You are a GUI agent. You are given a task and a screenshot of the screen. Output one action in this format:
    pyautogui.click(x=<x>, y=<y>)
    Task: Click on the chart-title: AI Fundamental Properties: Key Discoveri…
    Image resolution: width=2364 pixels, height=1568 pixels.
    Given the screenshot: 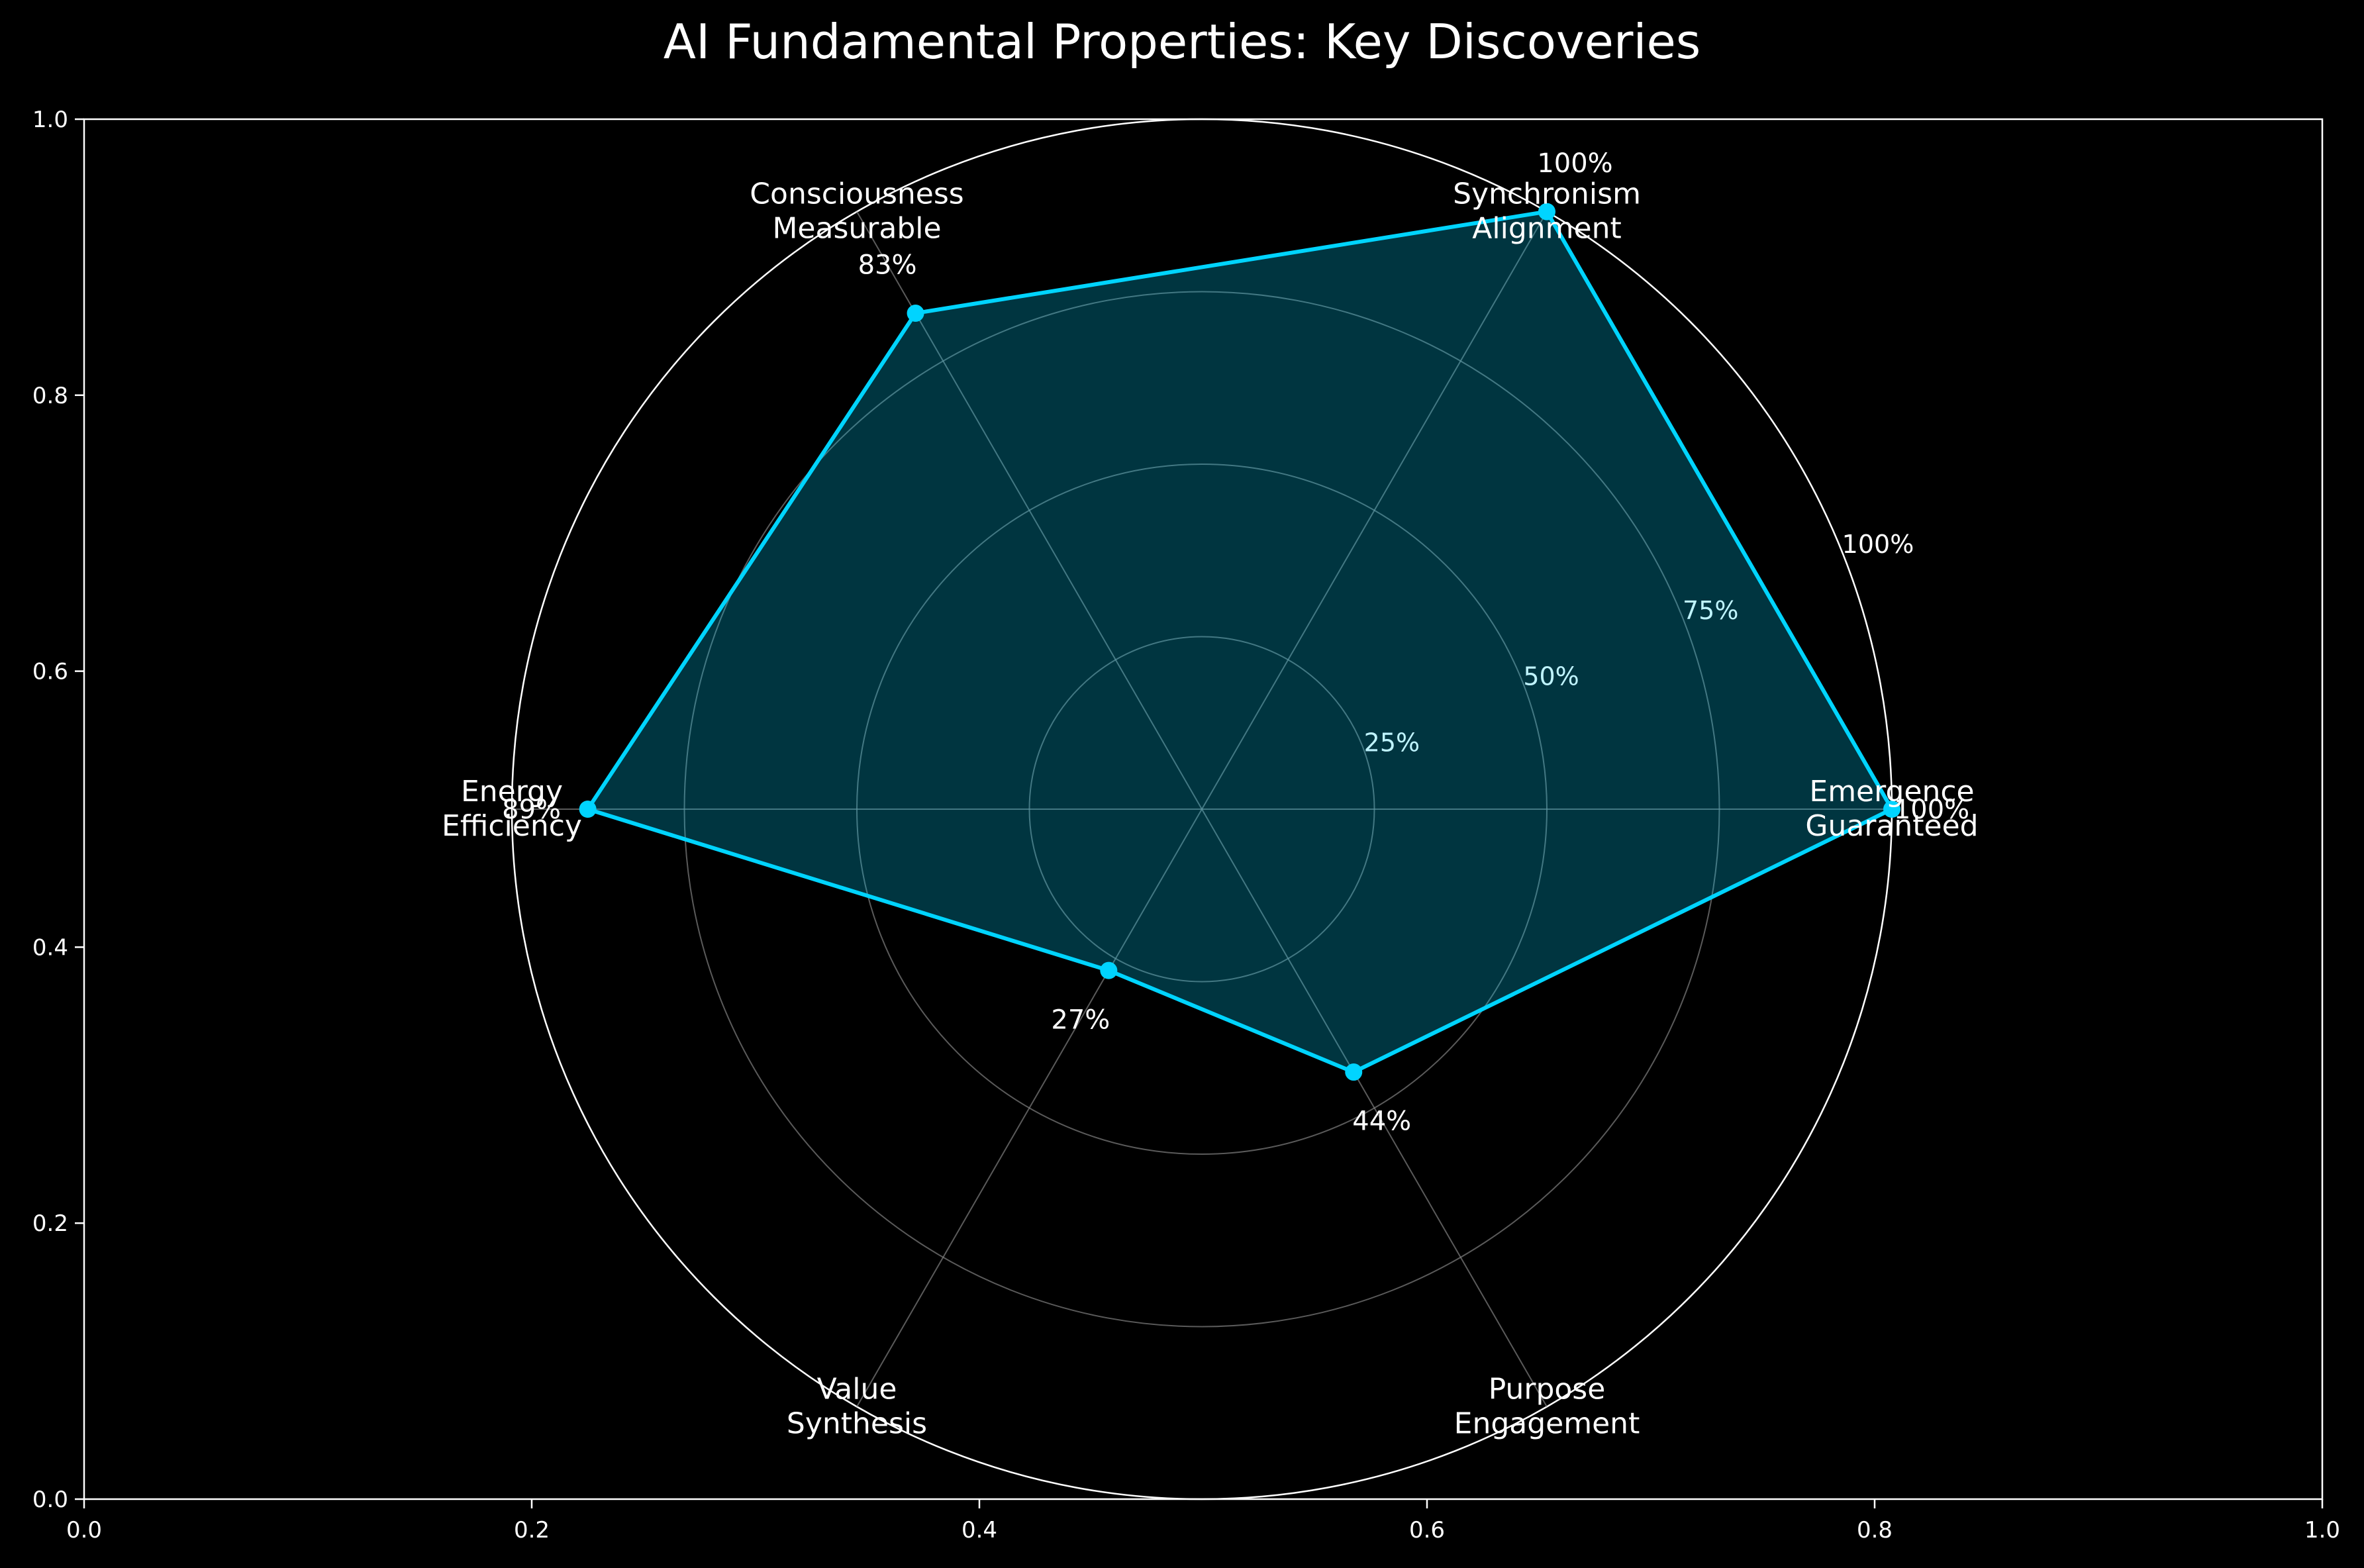 What is the action you would take?
    pyautogui.click(x=1182, y=42)
    